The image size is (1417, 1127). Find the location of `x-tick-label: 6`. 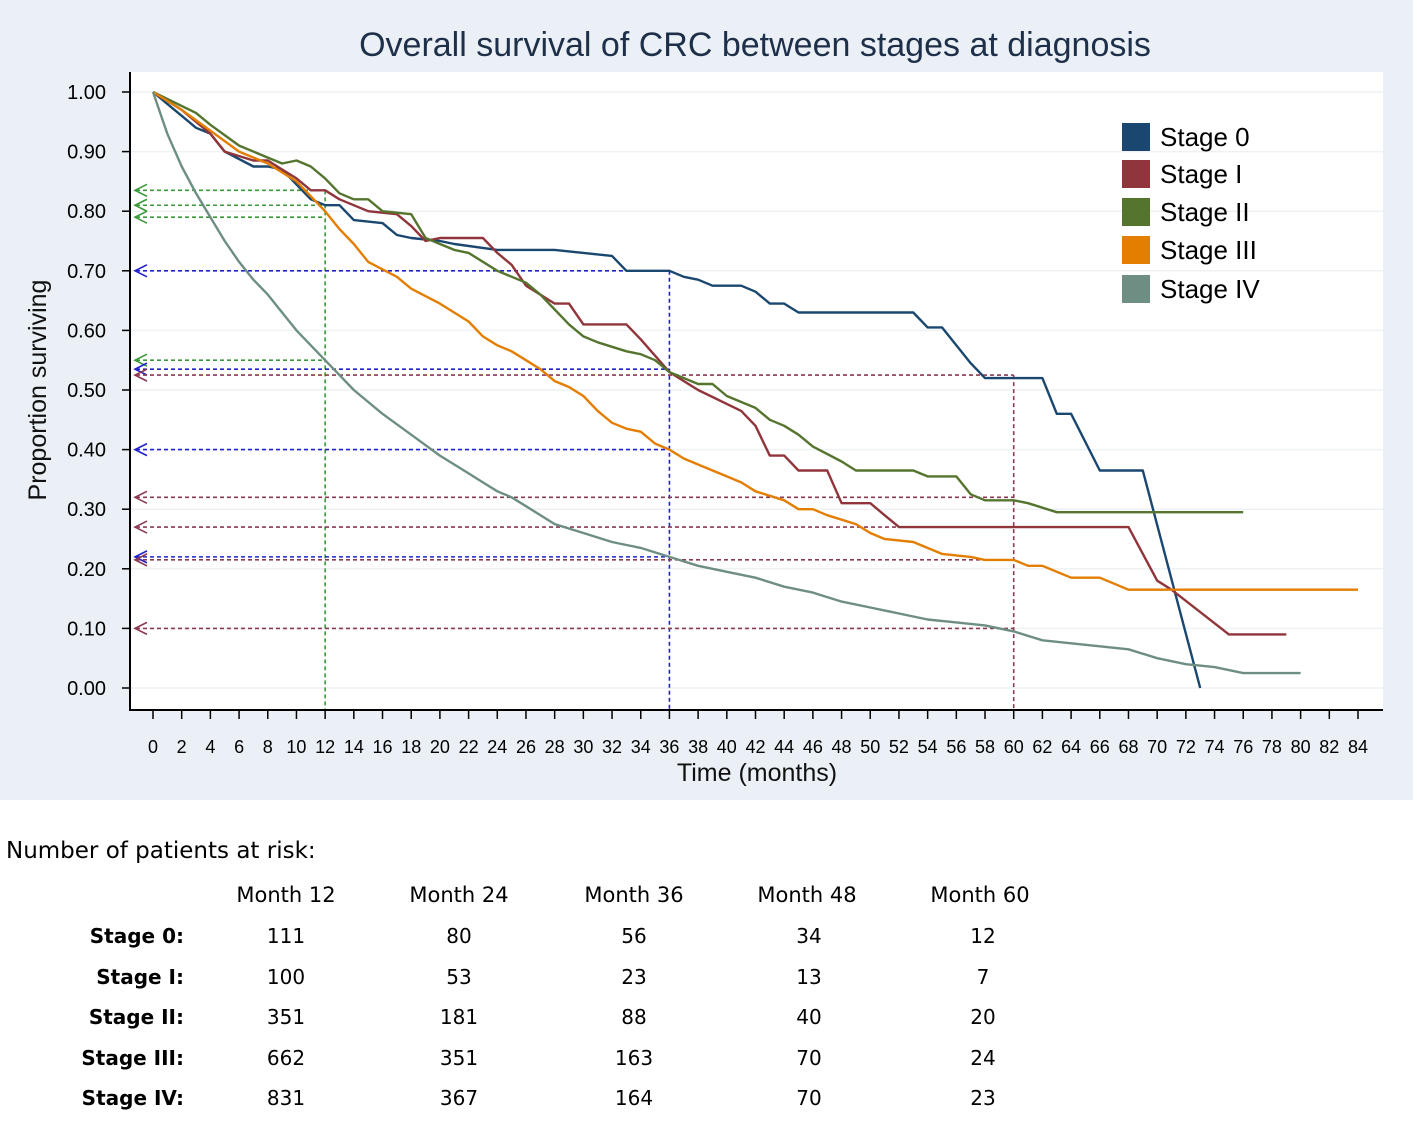

x-tick-label: 6 is located at coordinates (239, 747).